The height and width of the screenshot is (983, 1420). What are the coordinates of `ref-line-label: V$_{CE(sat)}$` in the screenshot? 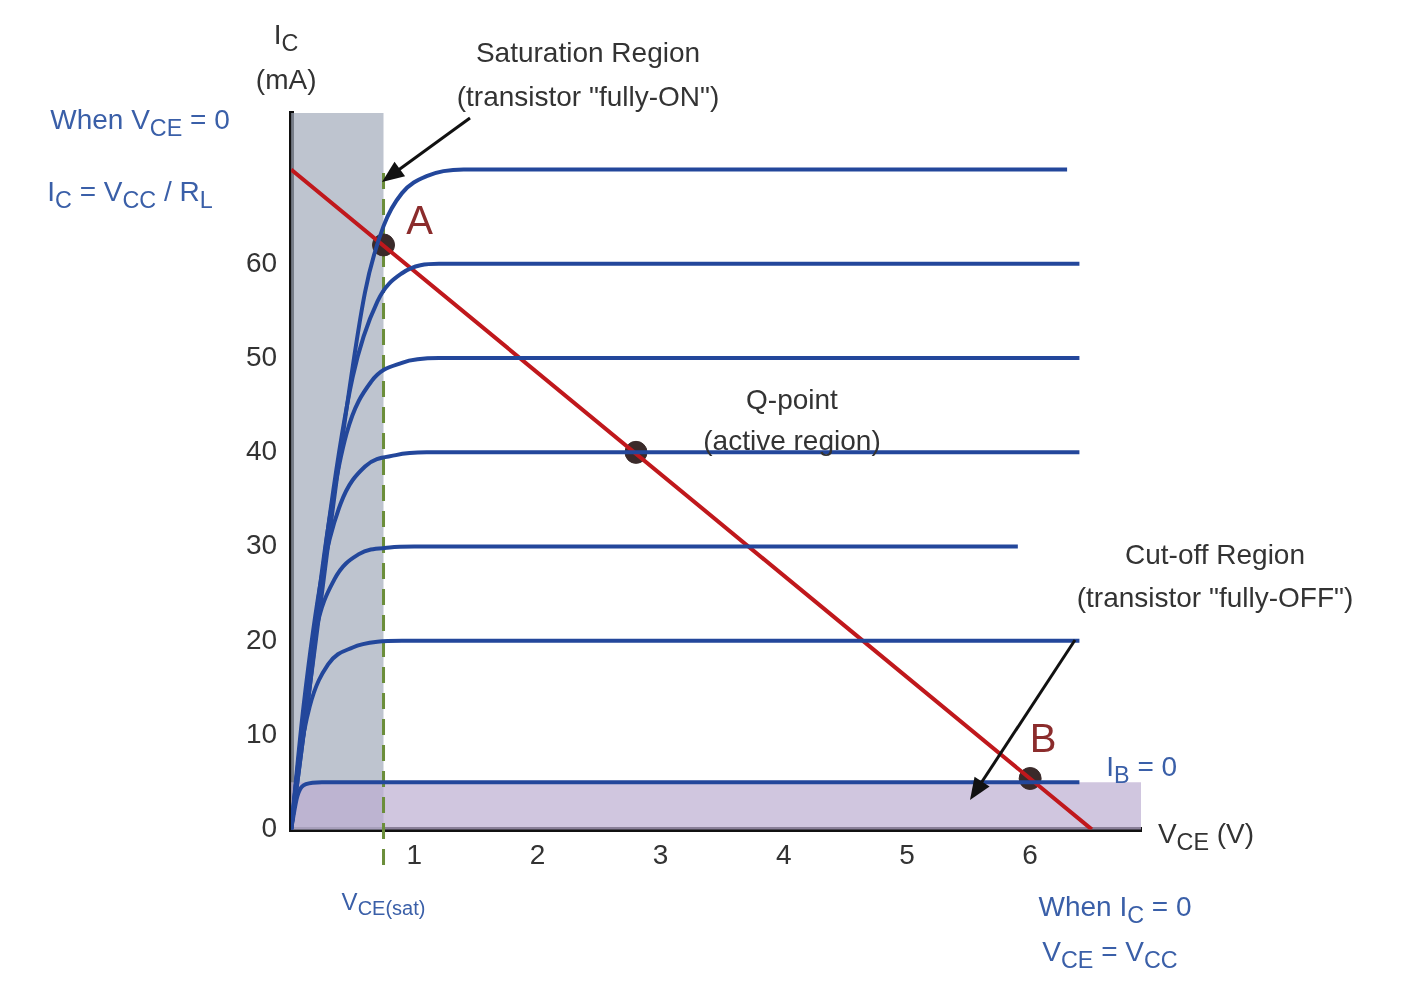 It's located at (383, 904).